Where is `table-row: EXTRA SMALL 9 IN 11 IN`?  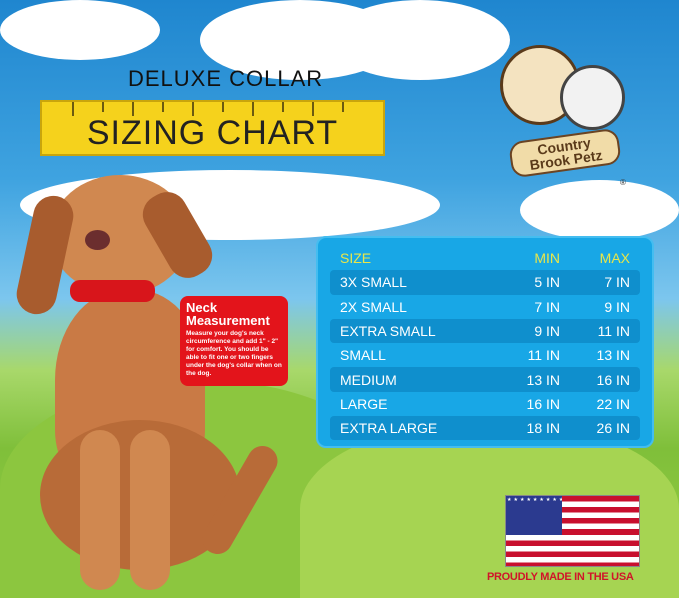
table-row: EXTRA SMALL 9 IN 11 IN is located at coordinates (485, 331).